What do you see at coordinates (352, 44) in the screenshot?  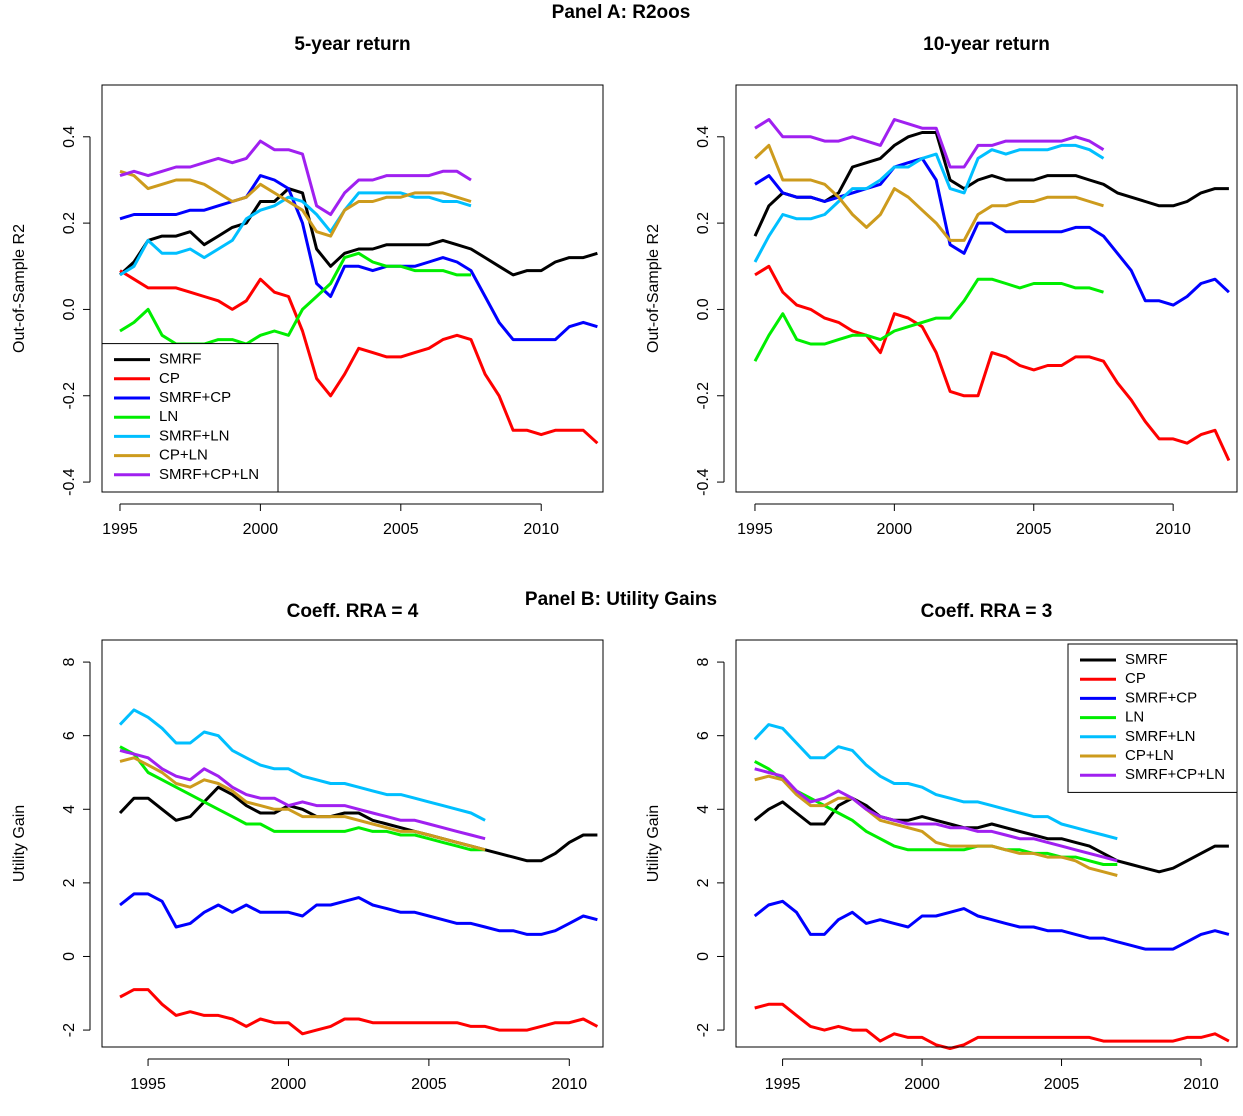 I see `chart-title: 5-year return` at bounding box center [352, 44].